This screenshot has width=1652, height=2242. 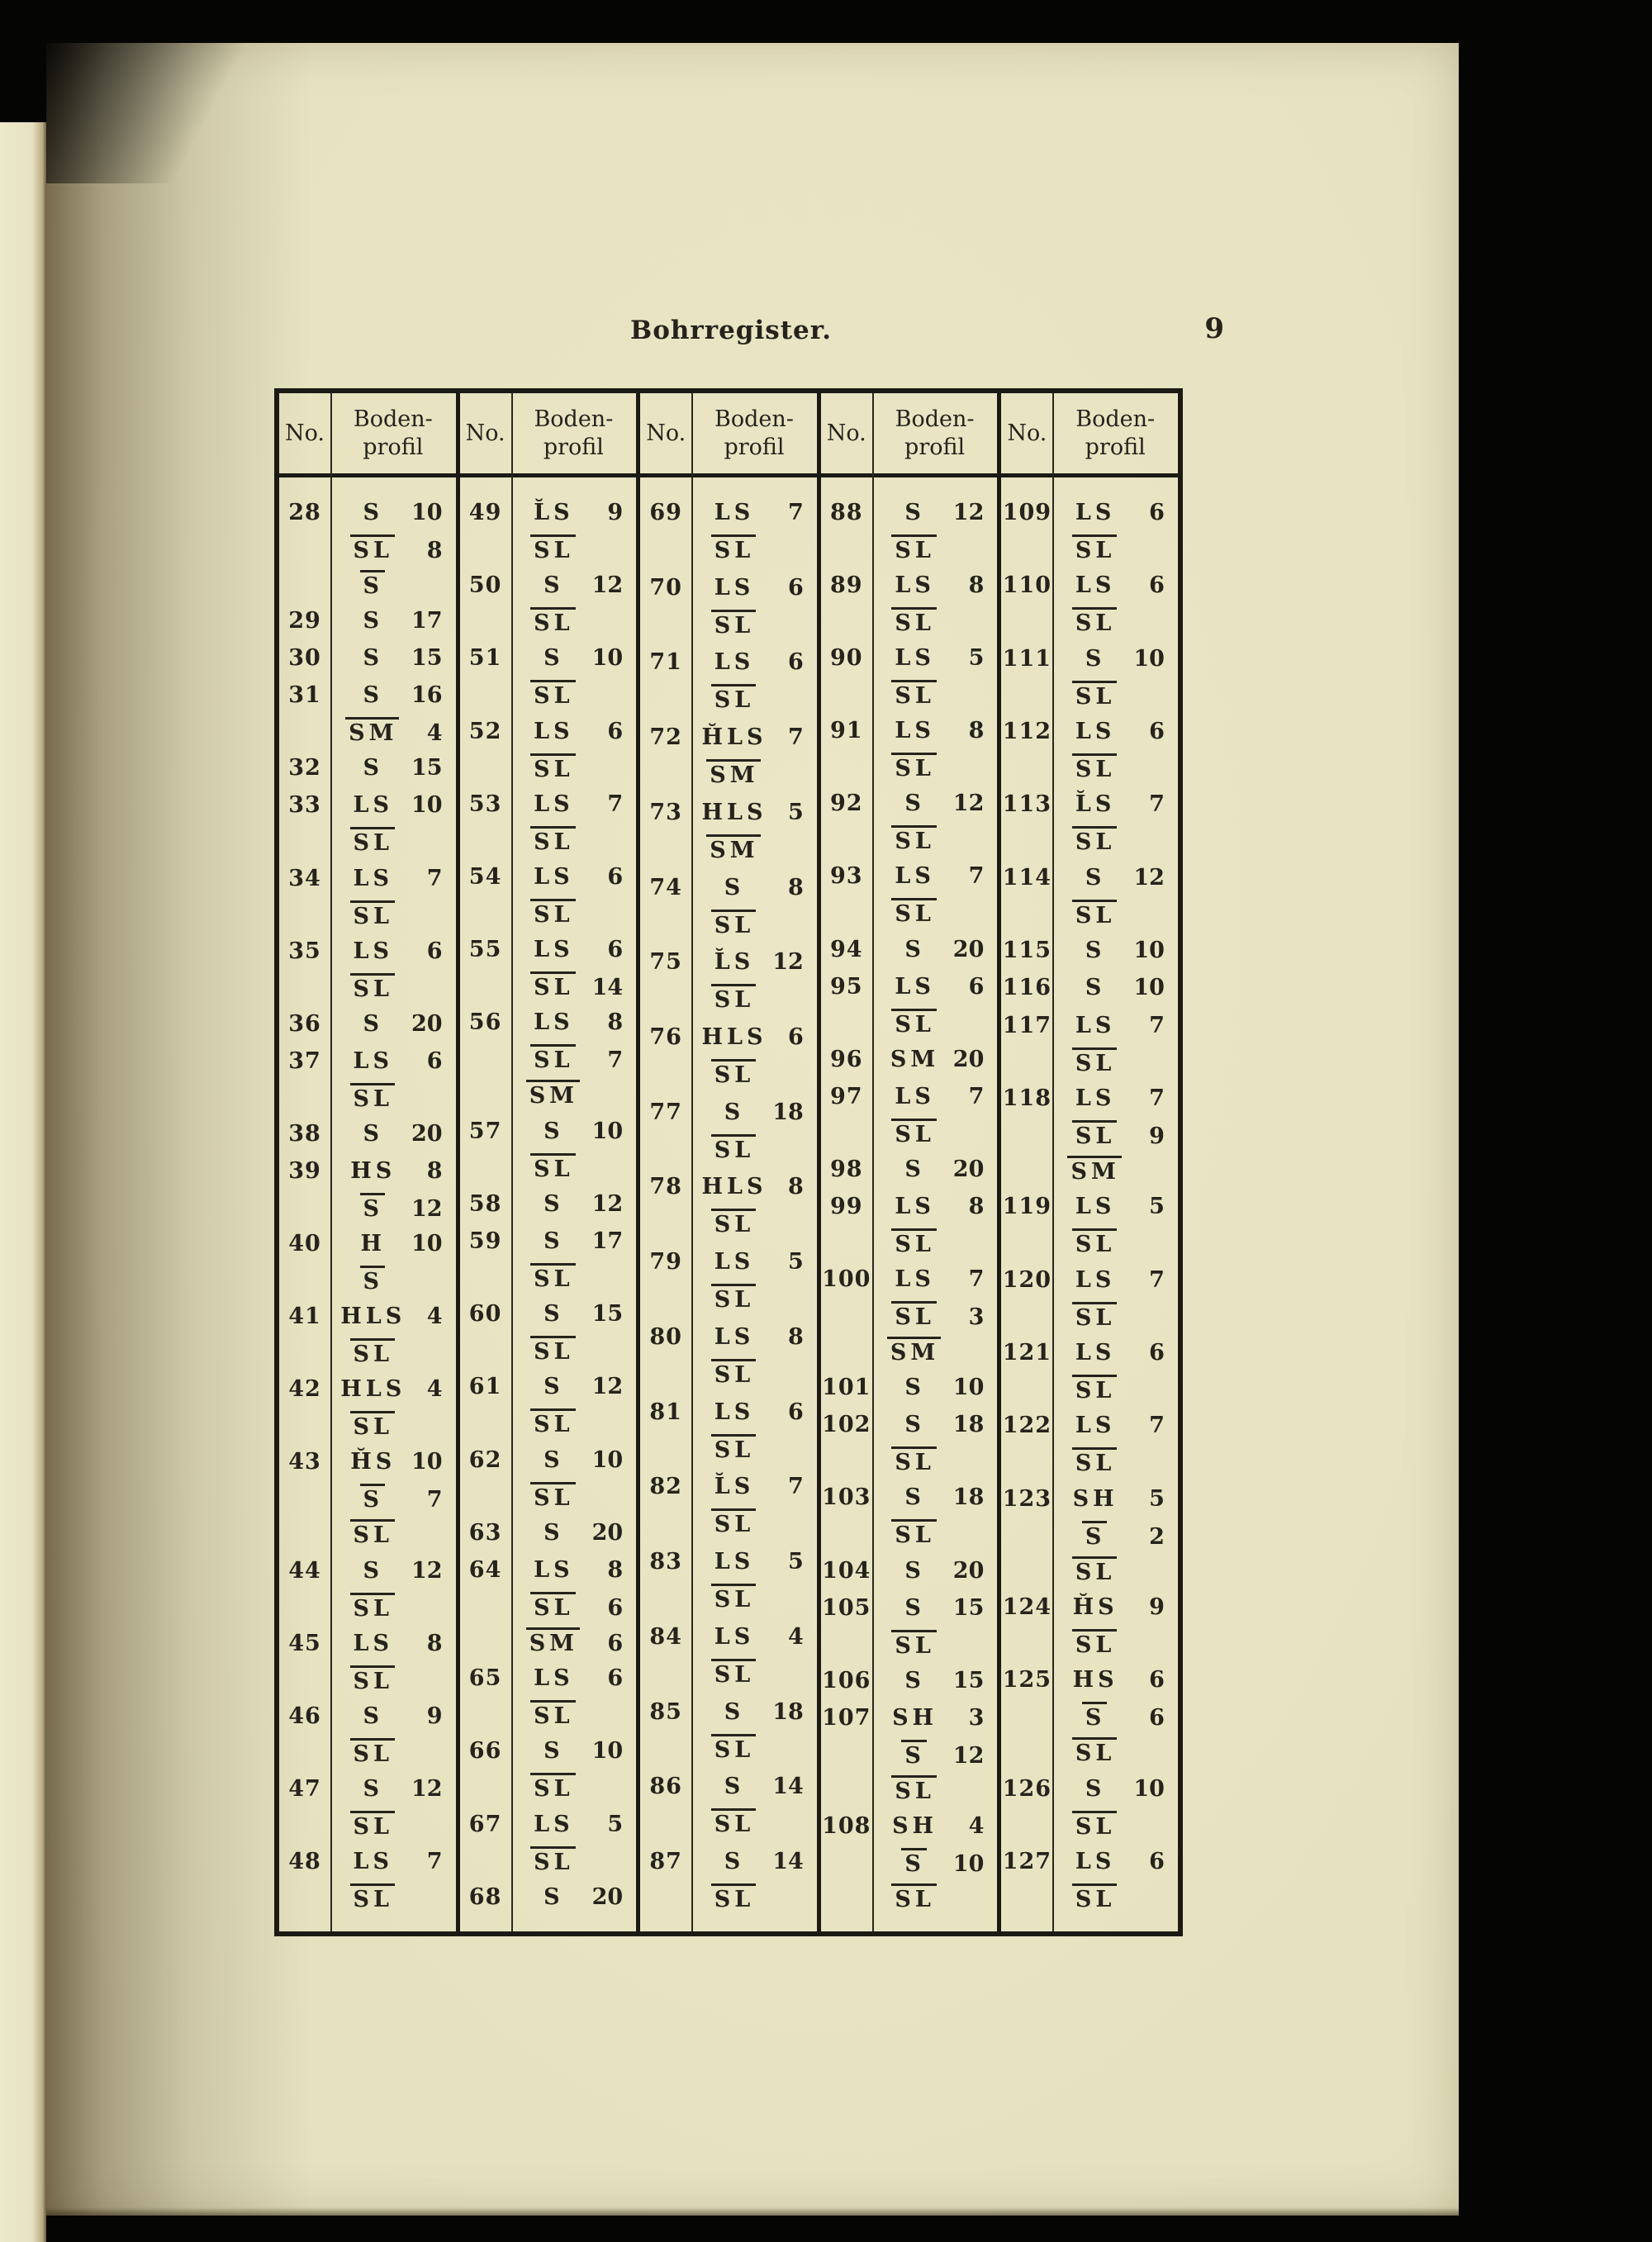 I want to click on boden-profil: S 10 SL, so click(x=574, y=1480).